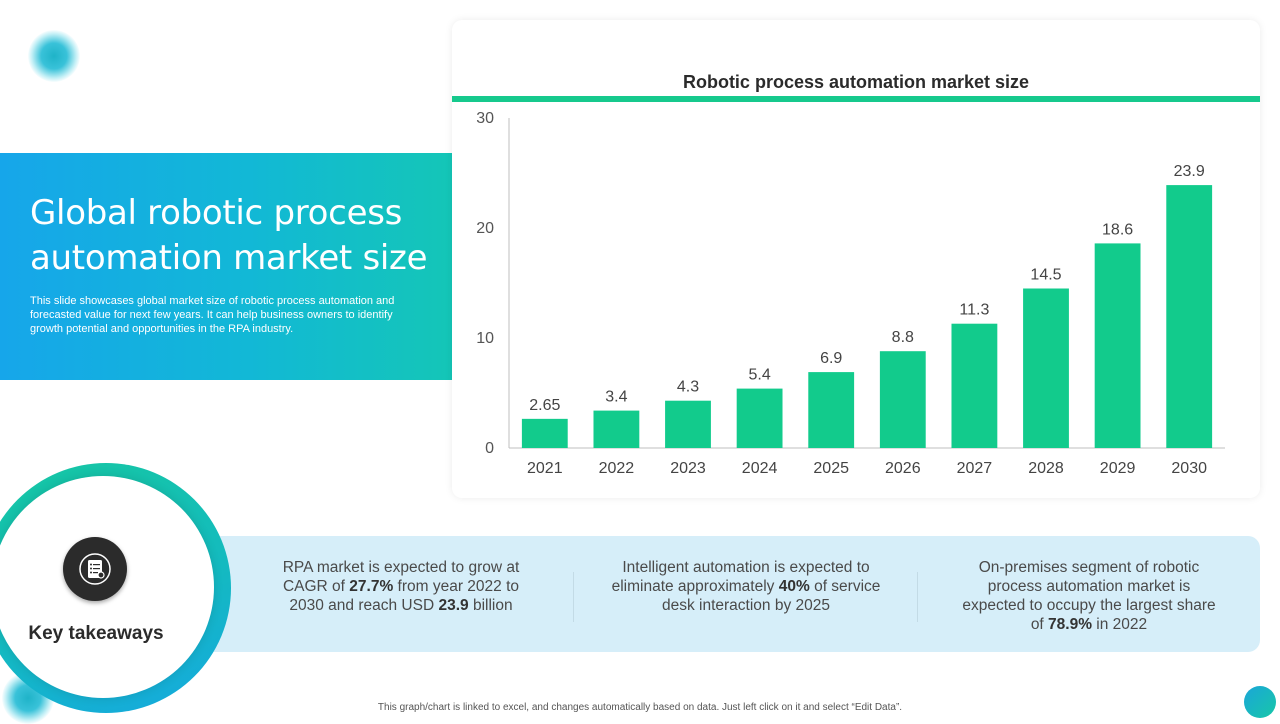 The width and height of the screenshot is (1280, 724). Describe the element at coordinates (1118, 468) in the screenshot. I see `x-tick-label: 2029` at that location.